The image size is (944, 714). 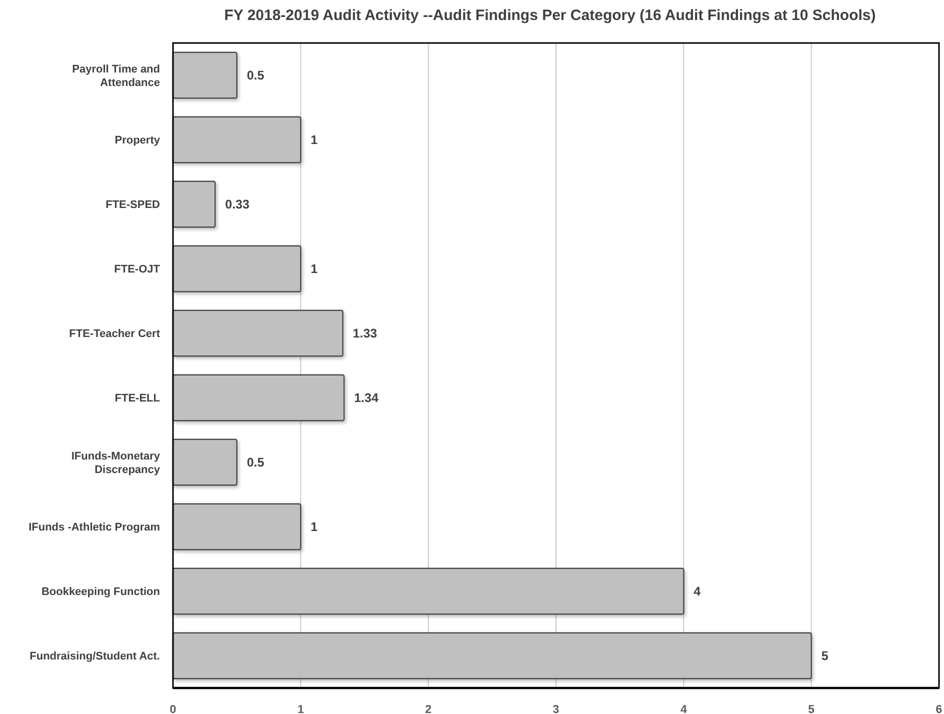 I want to click on y-tick-label: FTE-ELL, so click(x=137, y=398).